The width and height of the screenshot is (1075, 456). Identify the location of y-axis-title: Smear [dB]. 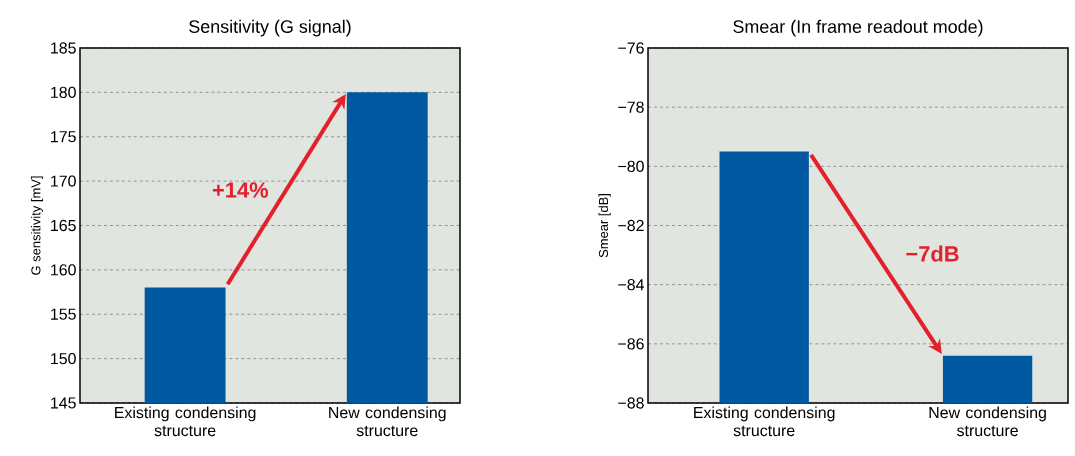
(604, 226).